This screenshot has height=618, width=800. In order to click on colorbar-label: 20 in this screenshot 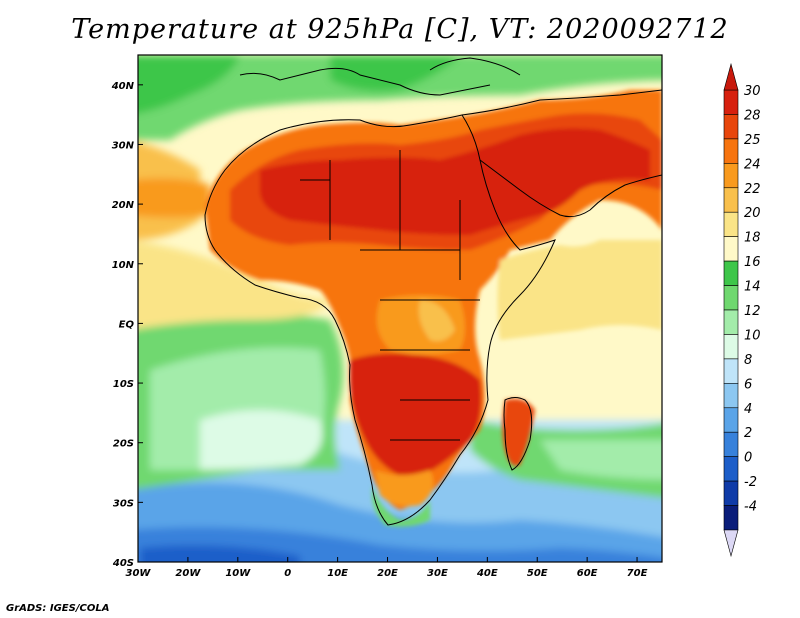, I will do `click(752, 213)`.